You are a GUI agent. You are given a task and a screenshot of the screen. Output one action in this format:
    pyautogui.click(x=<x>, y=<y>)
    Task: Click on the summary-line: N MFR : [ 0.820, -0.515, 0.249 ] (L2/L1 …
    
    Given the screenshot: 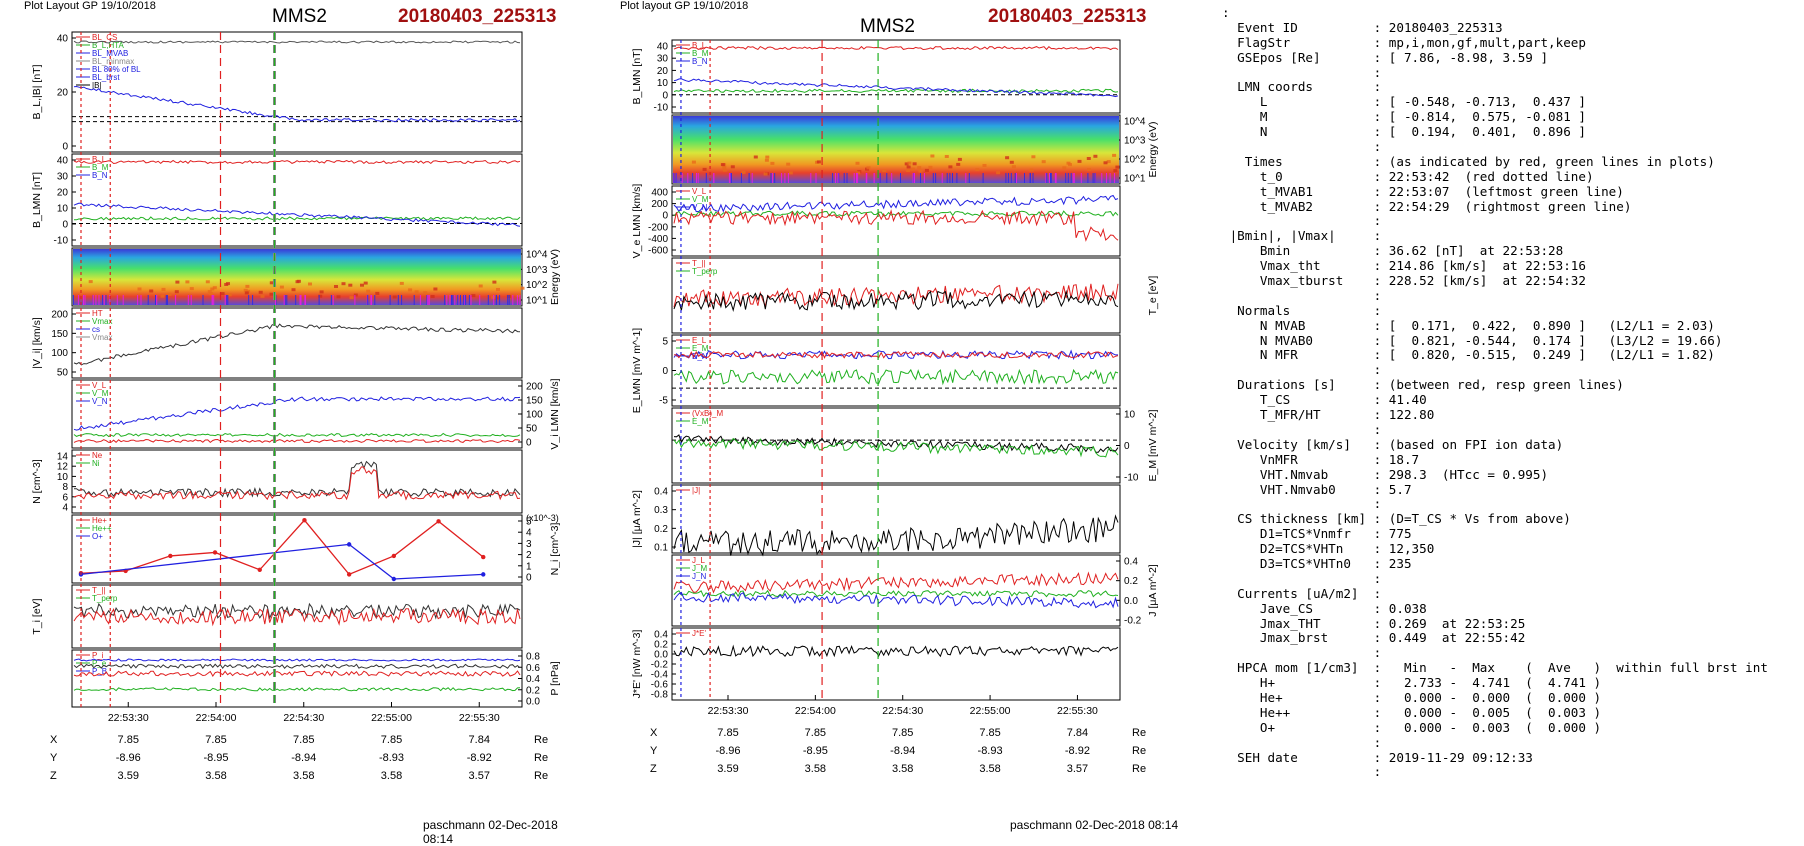 What is the action you would take?
    pyautogui.click(x=1468, y=355)
    